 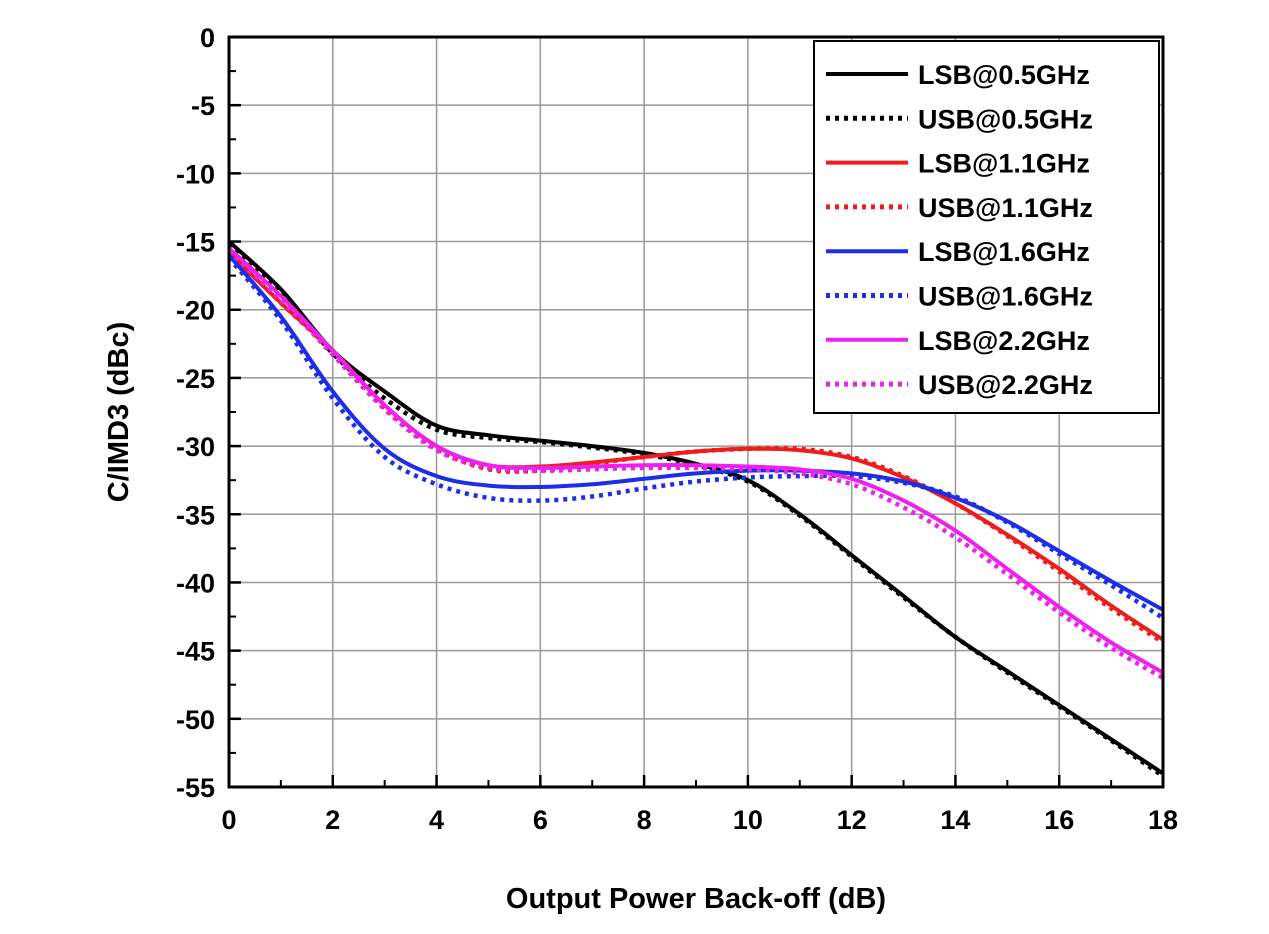 I want to click on legend-label: LSB@1.1GHz, so click(x=1004, y=164).